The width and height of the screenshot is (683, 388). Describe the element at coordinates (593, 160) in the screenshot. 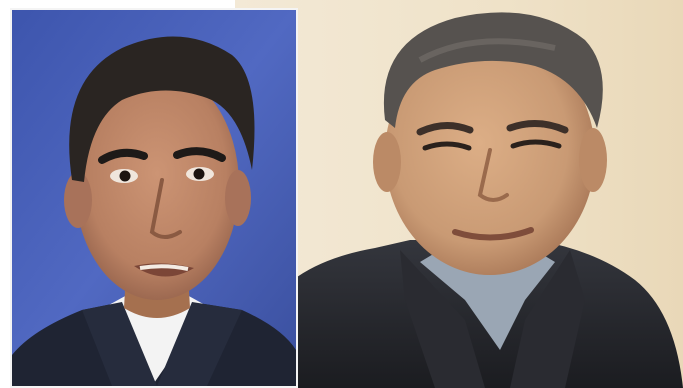

I see `right-ear-right` at that location.